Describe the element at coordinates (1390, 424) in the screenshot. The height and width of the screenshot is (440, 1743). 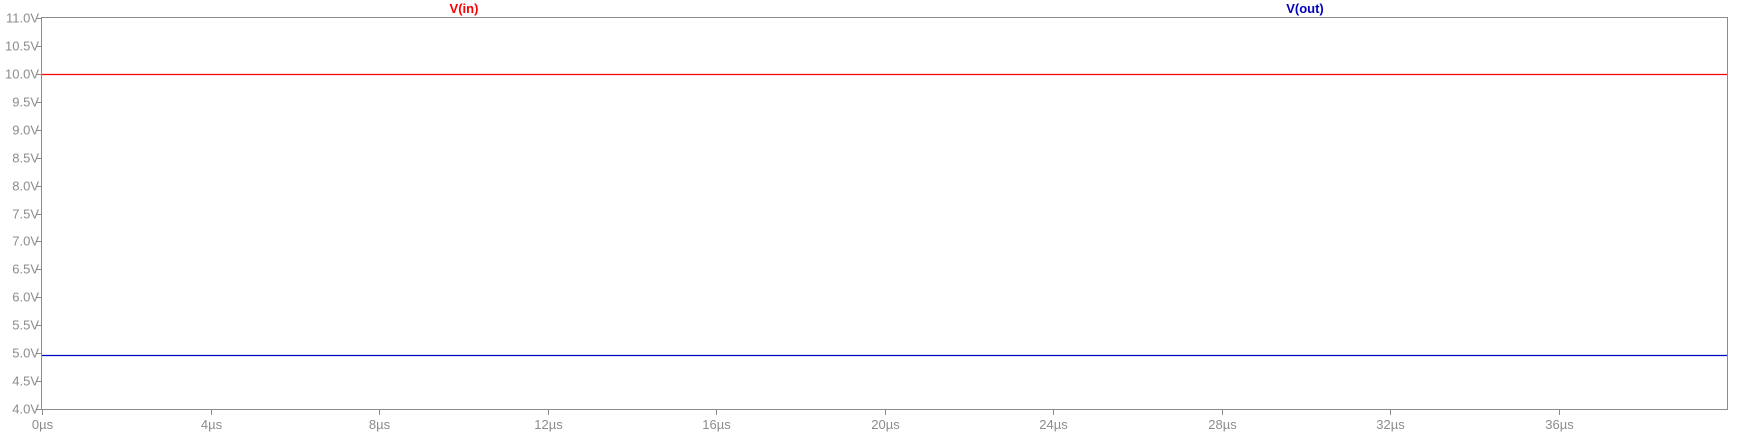
I see `x-tick-label: 32µs` at that location.